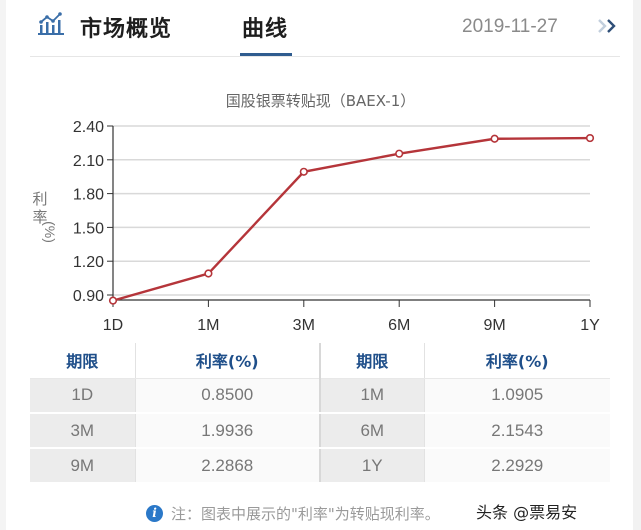  Describe the element at coordinates (126, 29) in the screenshot. I see `page-title: 市场概览` at that location.